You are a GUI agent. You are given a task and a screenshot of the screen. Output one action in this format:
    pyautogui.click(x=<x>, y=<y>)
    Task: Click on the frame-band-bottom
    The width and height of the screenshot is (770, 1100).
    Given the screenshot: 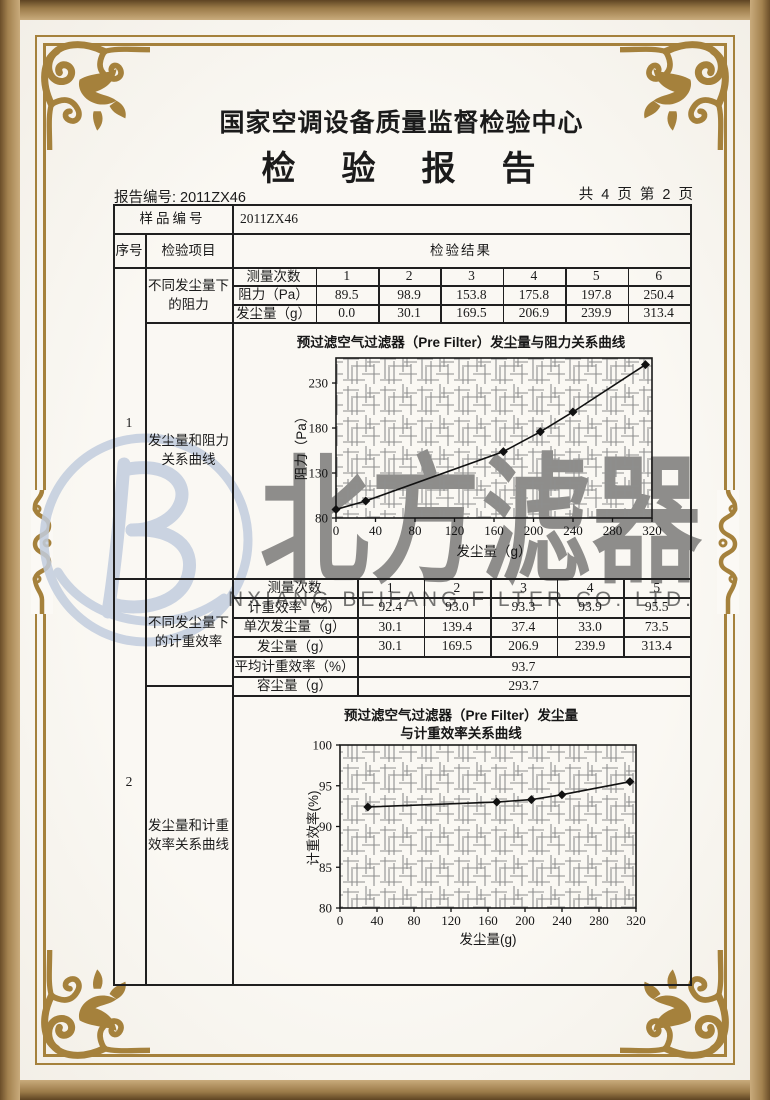 What is the action you would take?
    pyautogui.click(x=385, y=1090)
    